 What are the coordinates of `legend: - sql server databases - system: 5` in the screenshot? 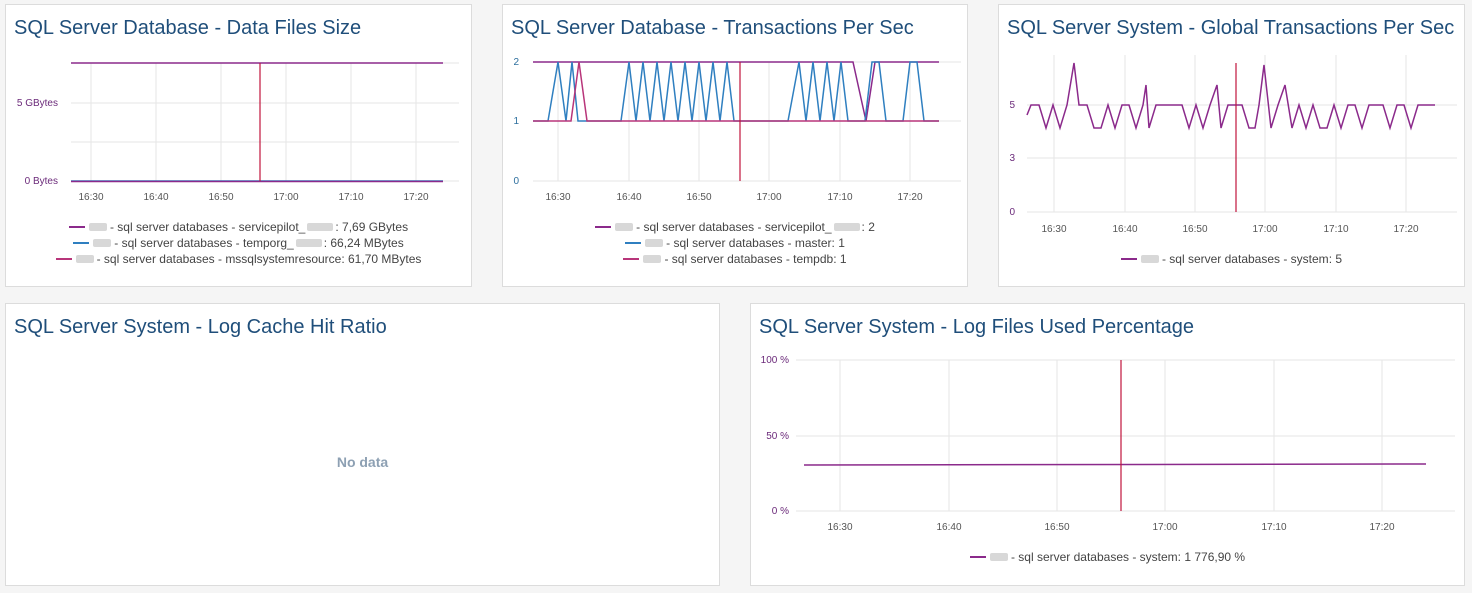 It's located at (1231, 259).